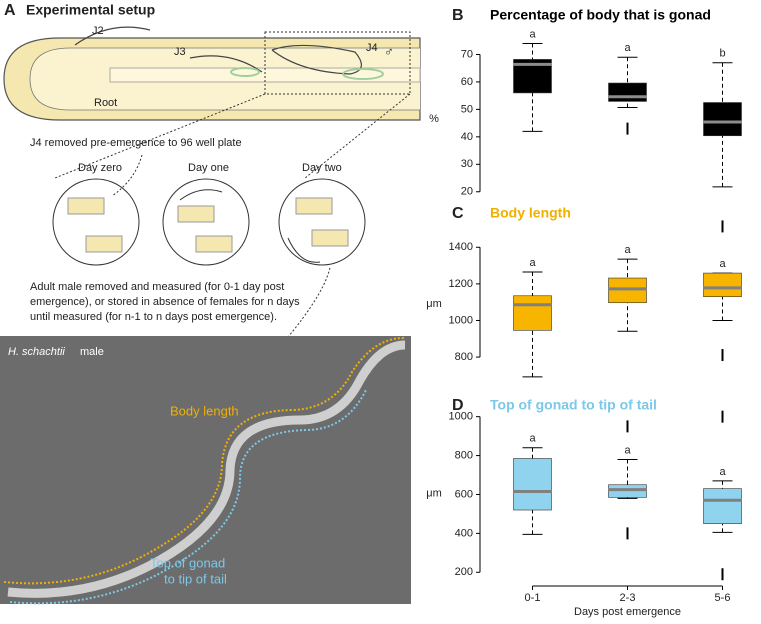  I want to click on stage-label: J2, so click(98, 31).